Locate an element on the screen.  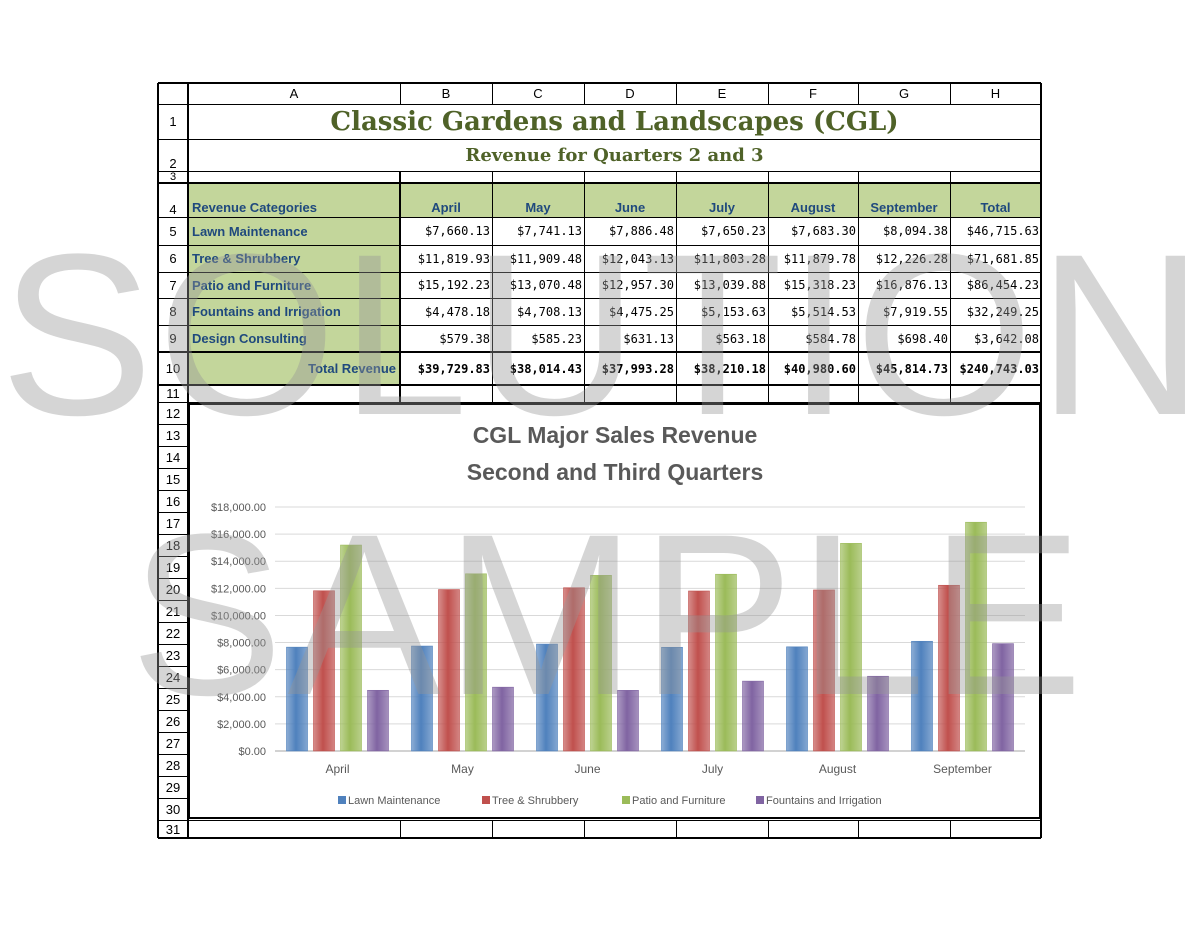
table-cell: $15,192.23 is located at coordinates (453, 285).